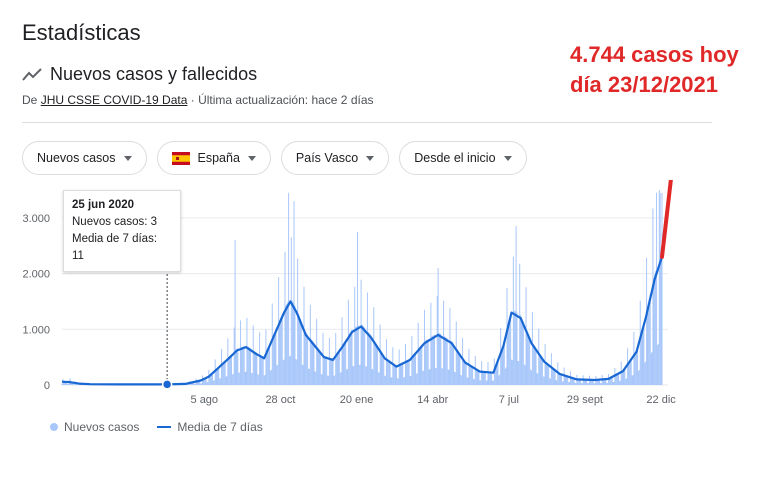 This screenshot has height=501, width=775. I want to click on legend-item-line: Media de 7 días, so click(210, 427).